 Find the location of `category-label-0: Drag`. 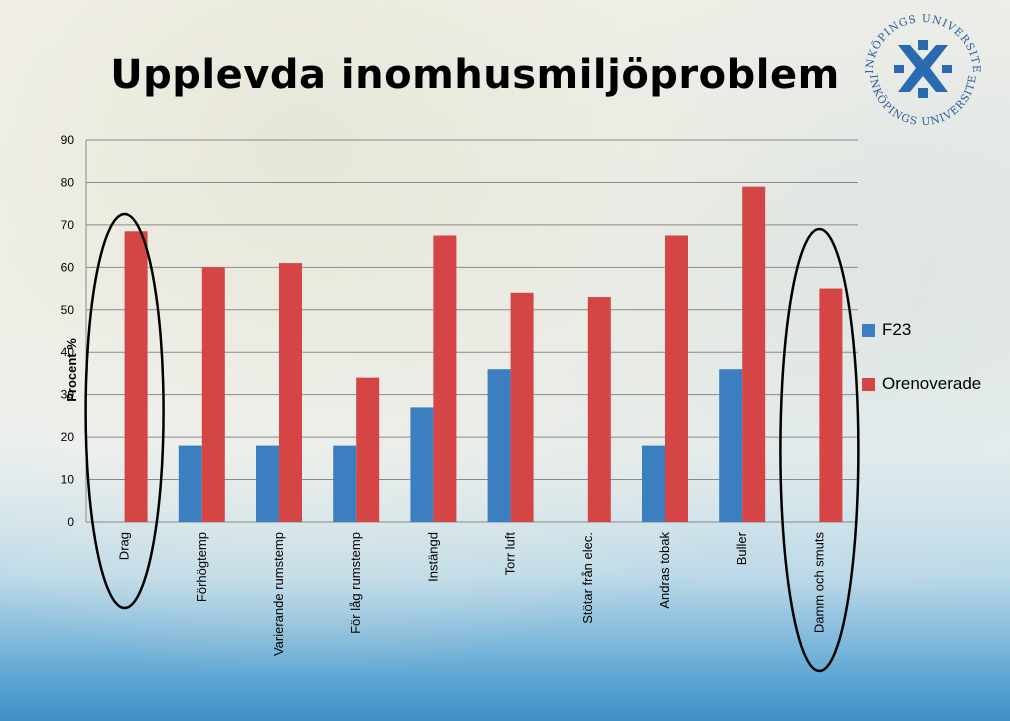

category-label-0: Drag is located at coordinates (124, 546).